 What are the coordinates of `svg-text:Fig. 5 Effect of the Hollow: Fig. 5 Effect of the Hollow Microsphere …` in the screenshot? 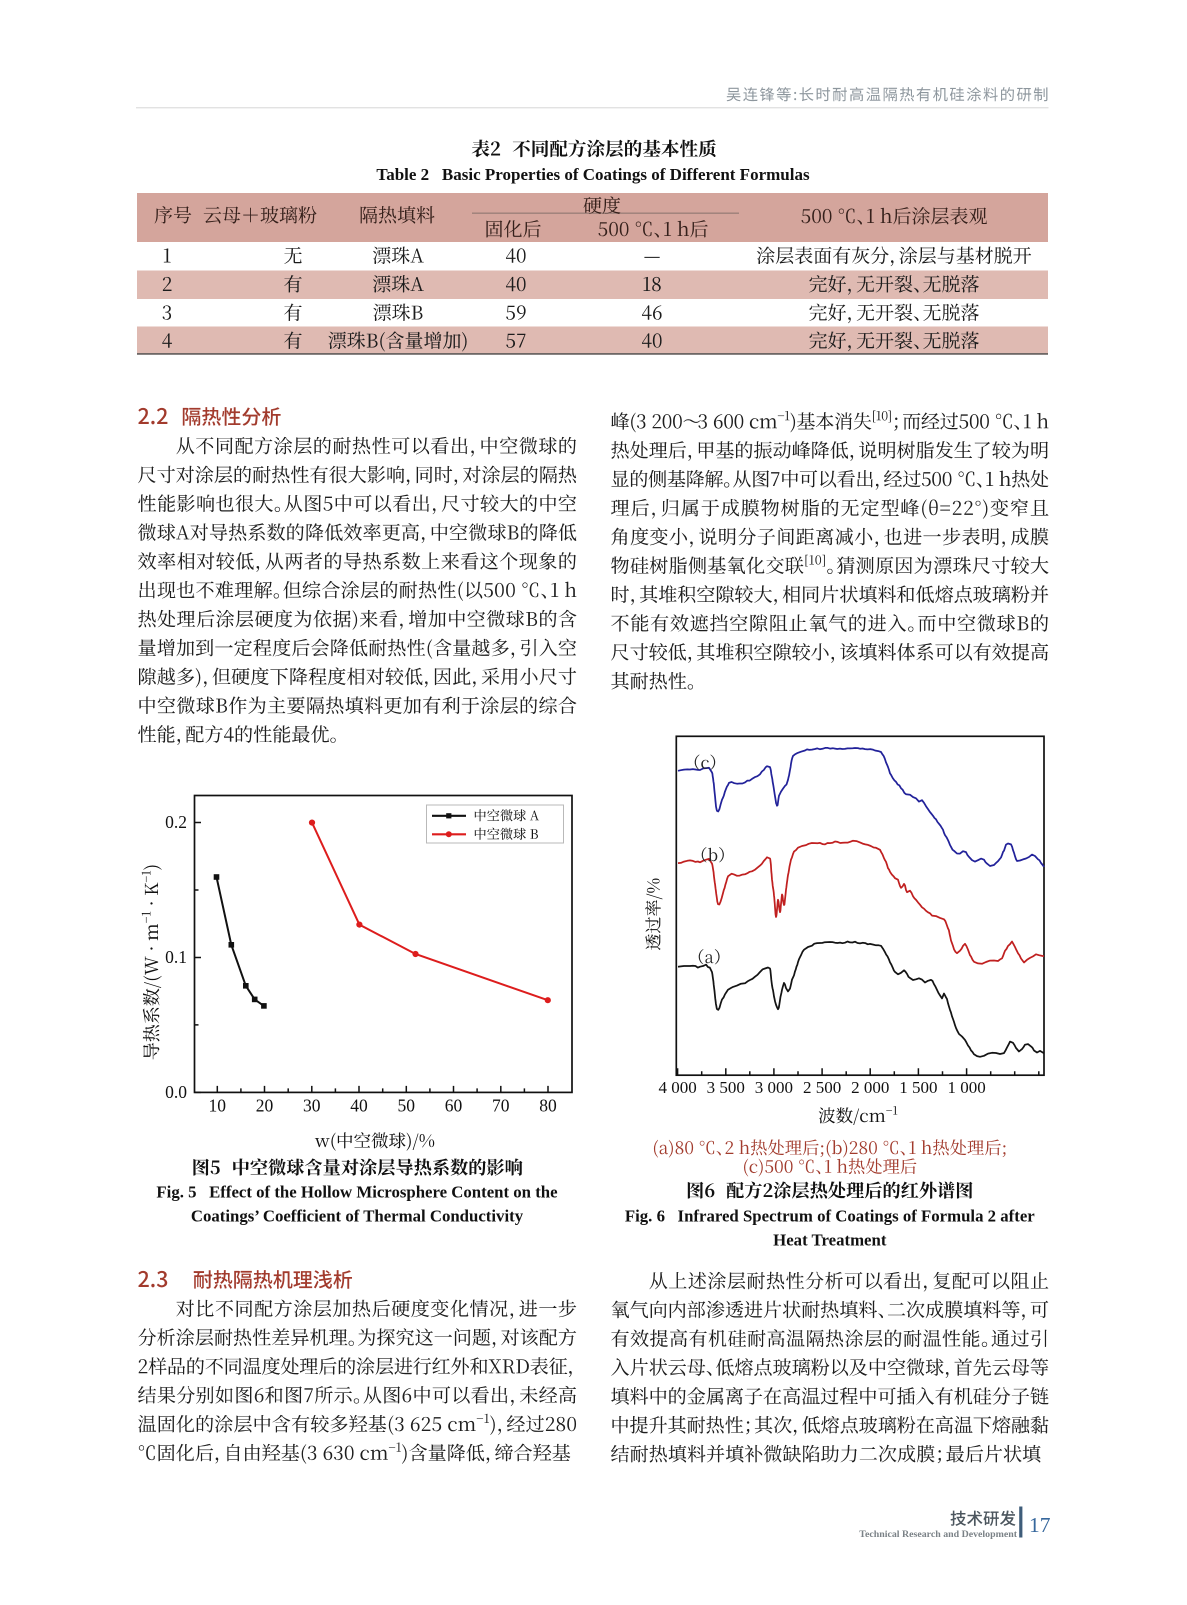 It's located at (357, 1192).